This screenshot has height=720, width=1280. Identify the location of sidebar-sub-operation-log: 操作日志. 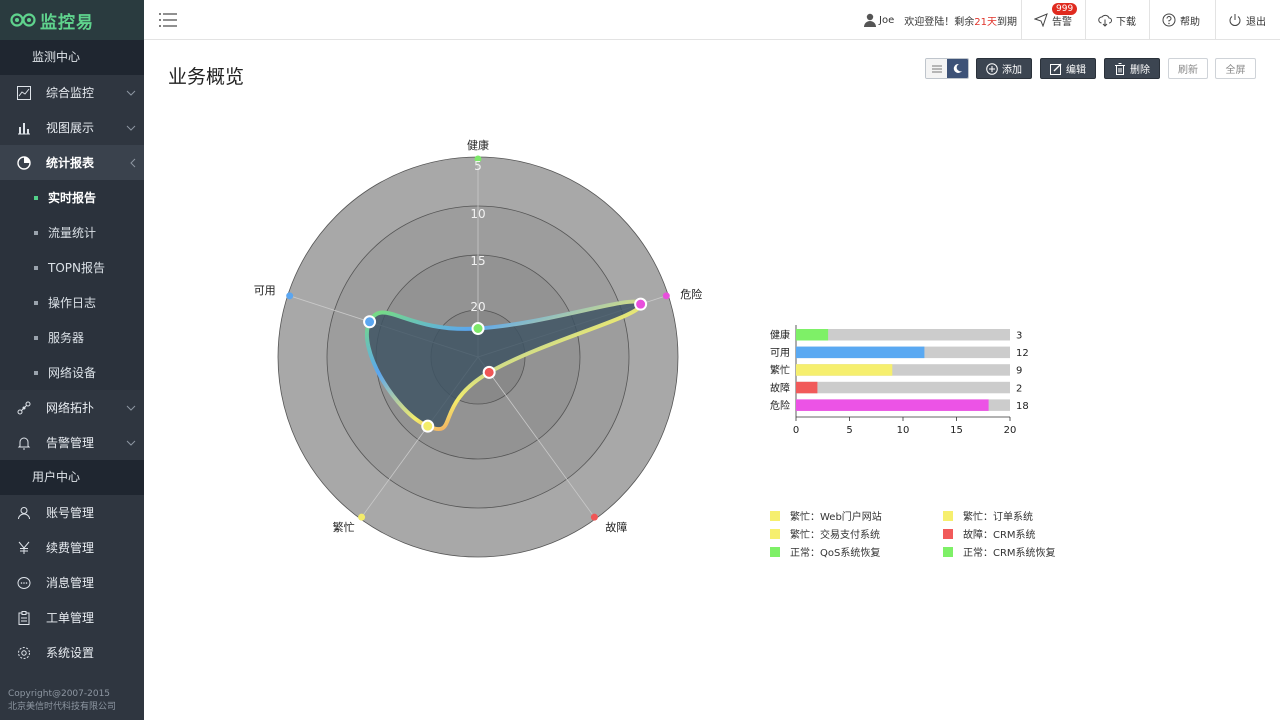
(72, 302).